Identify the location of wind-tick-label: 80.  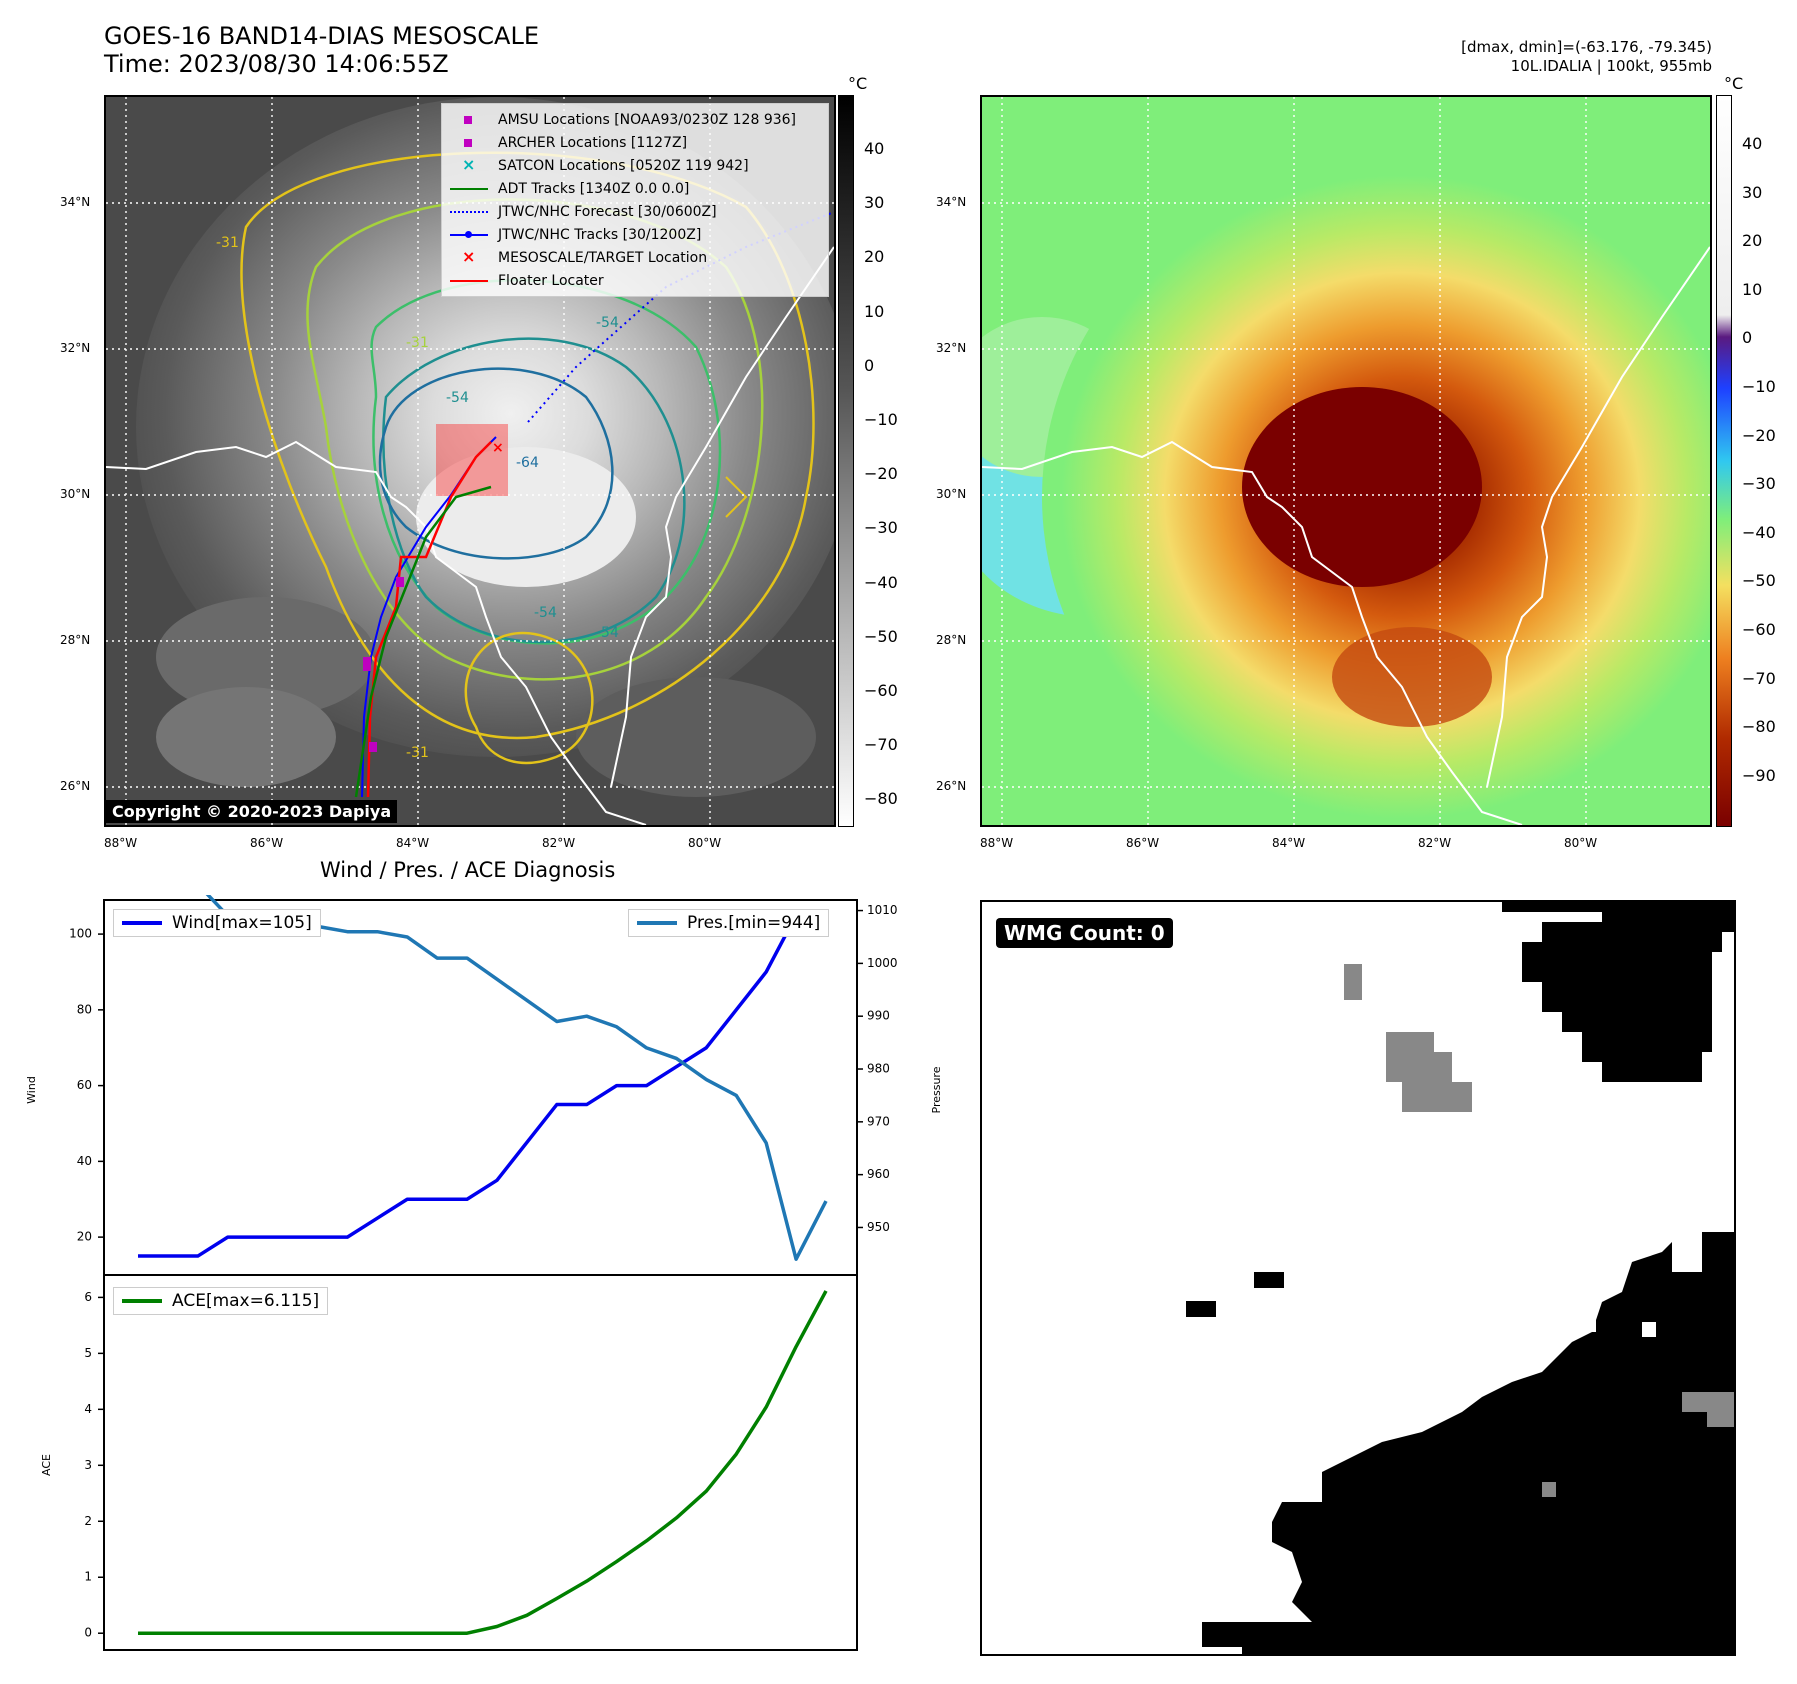
(84, 1009).